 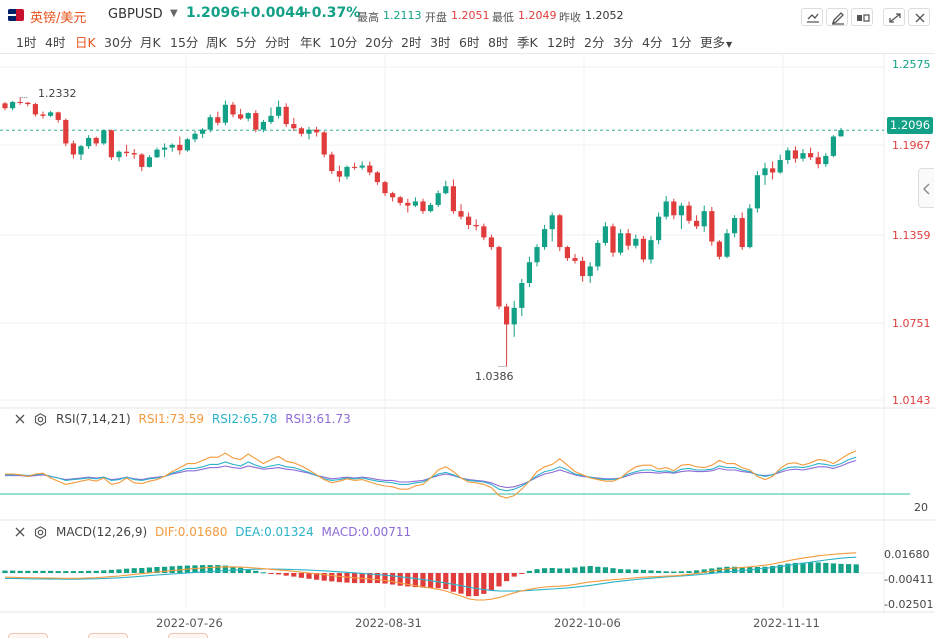 What do you see at coordinates (184, 42) in the screenshot?
I see `period-15m: 15分` at bounding box center [184, 42].